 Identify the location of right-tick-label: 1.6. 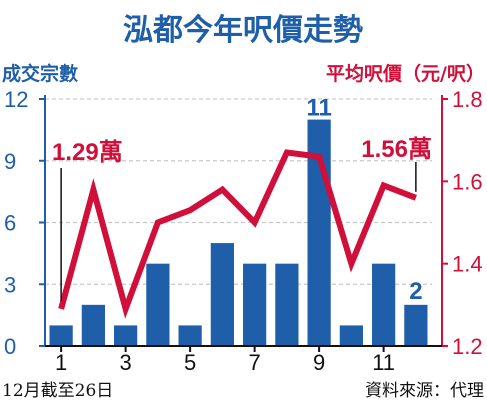
(467, 181).